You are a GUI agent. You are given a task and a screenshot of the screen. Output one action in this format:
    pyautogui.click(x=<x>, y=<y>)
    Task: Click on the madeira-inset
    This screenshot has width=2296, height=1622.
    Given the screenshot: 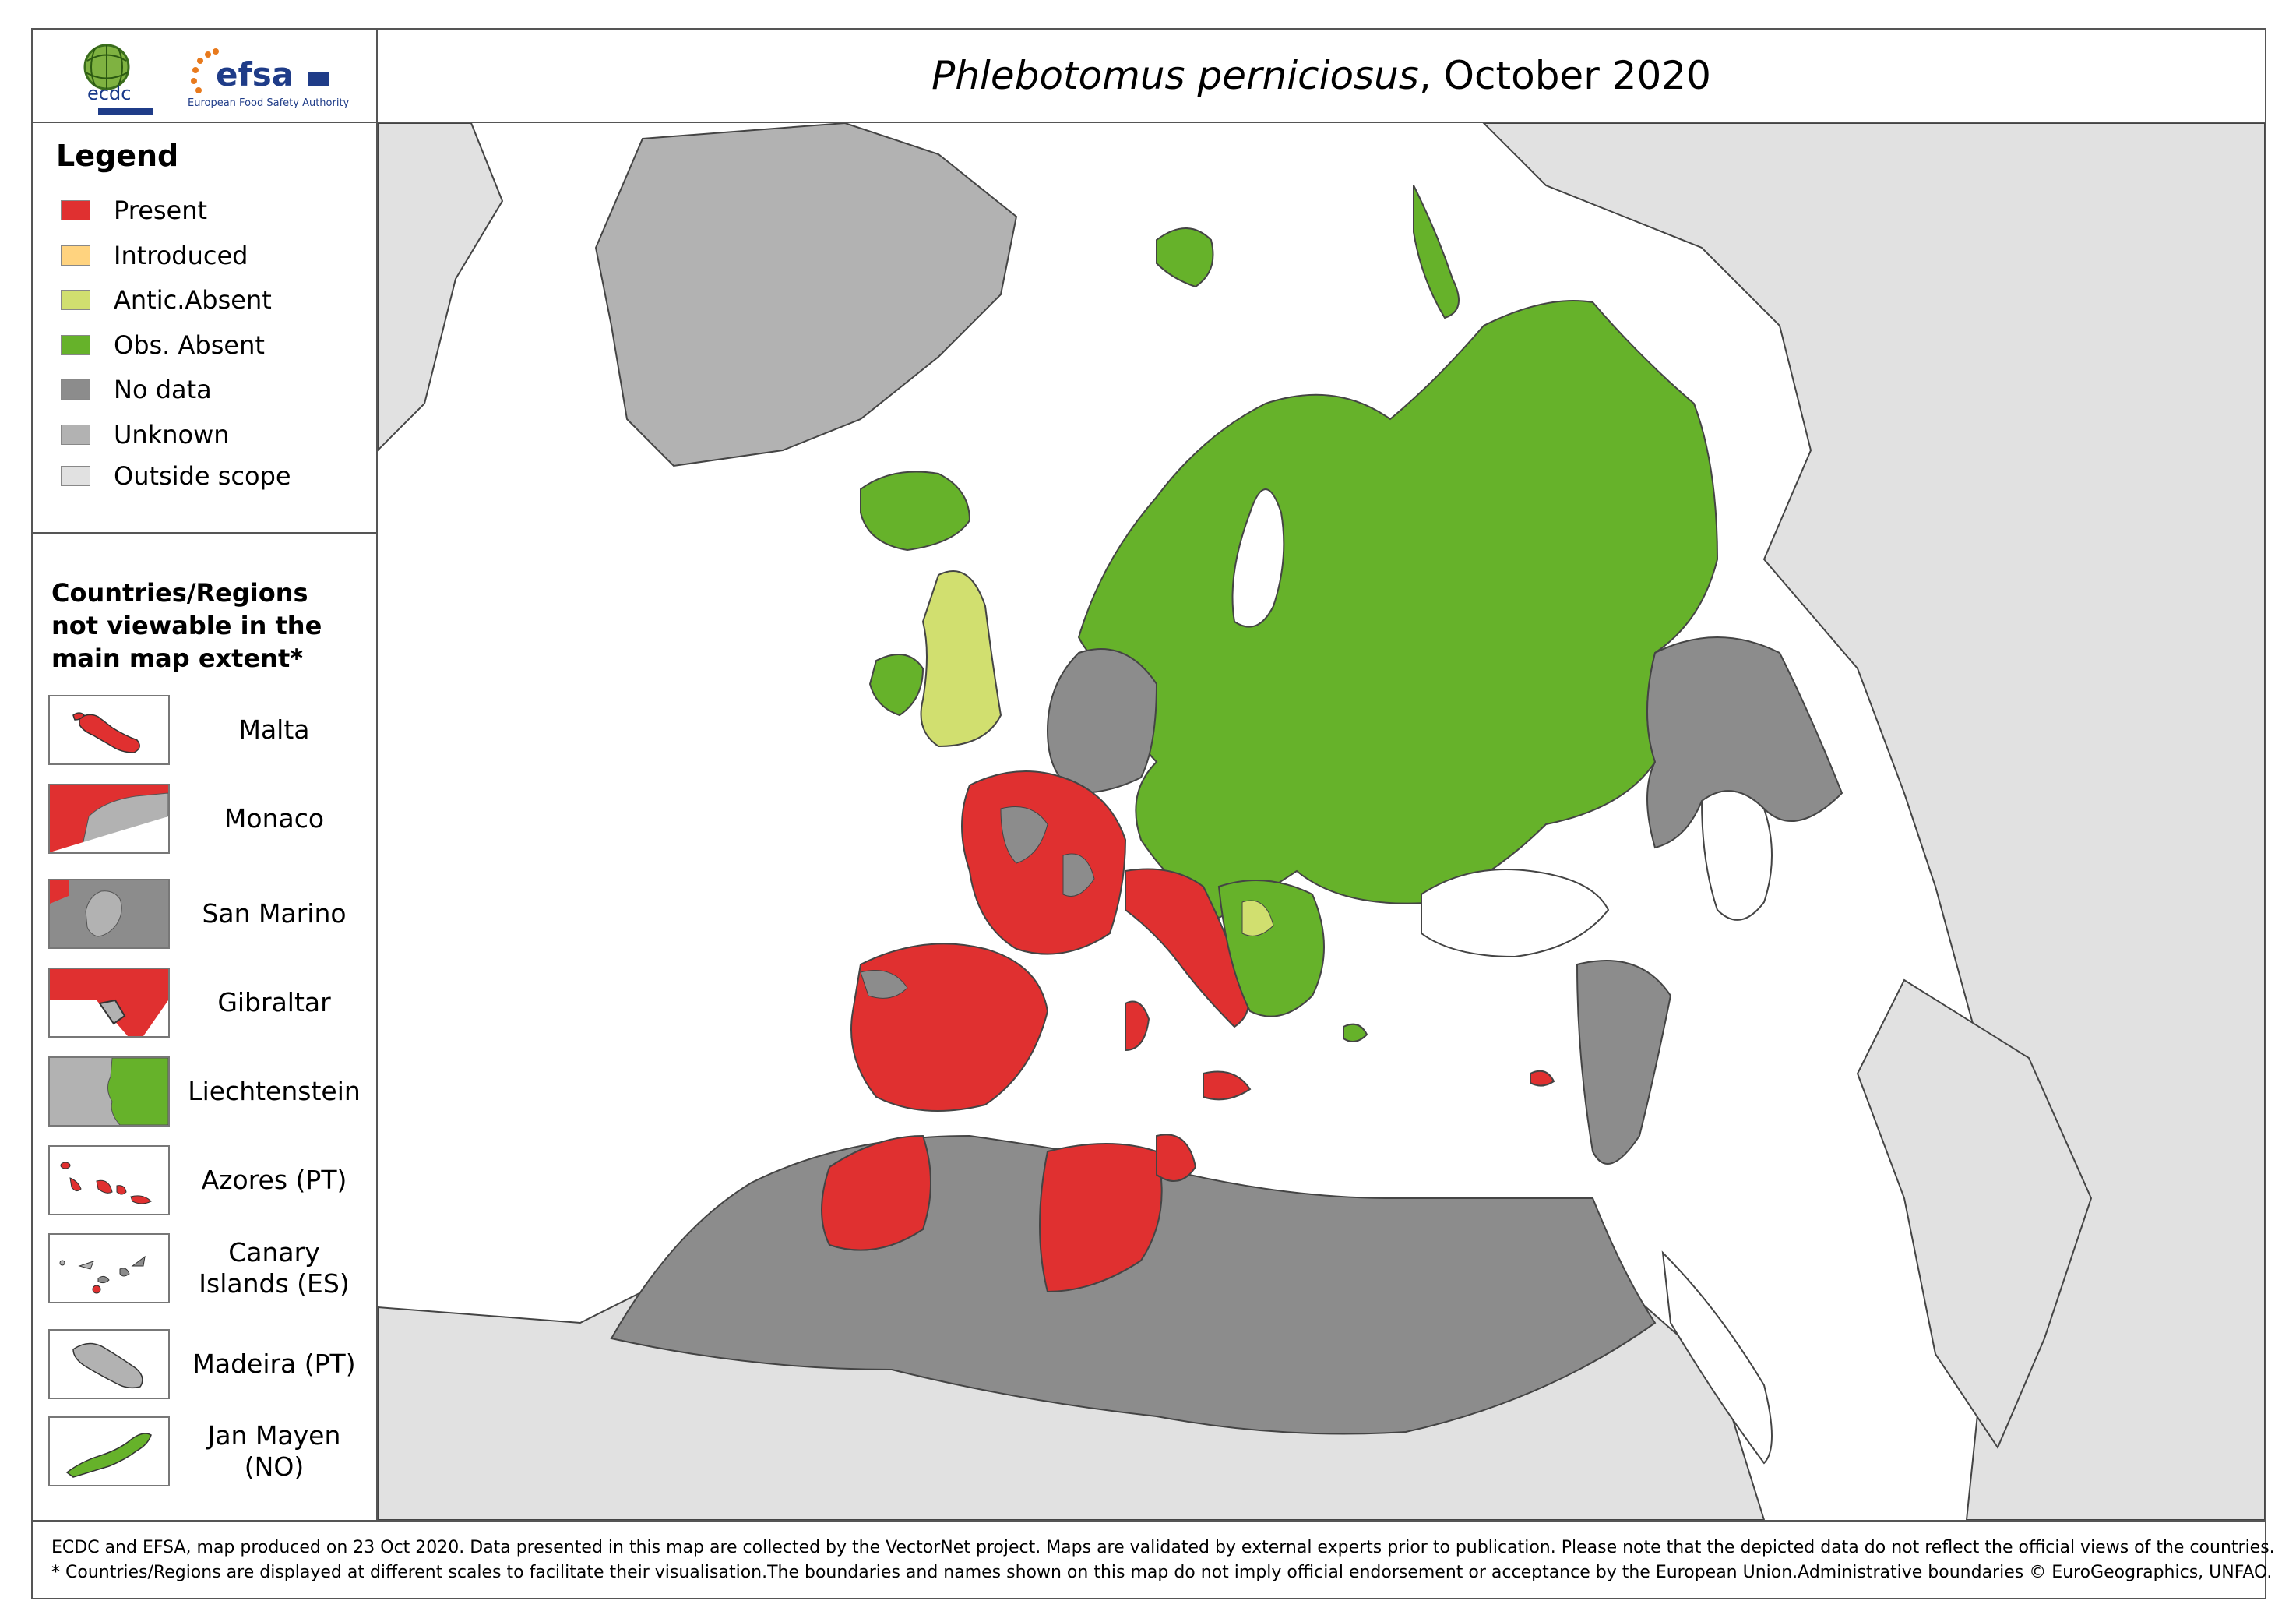 What is the action you would take?
    pyautogui.click(x=109, y=1364)
    